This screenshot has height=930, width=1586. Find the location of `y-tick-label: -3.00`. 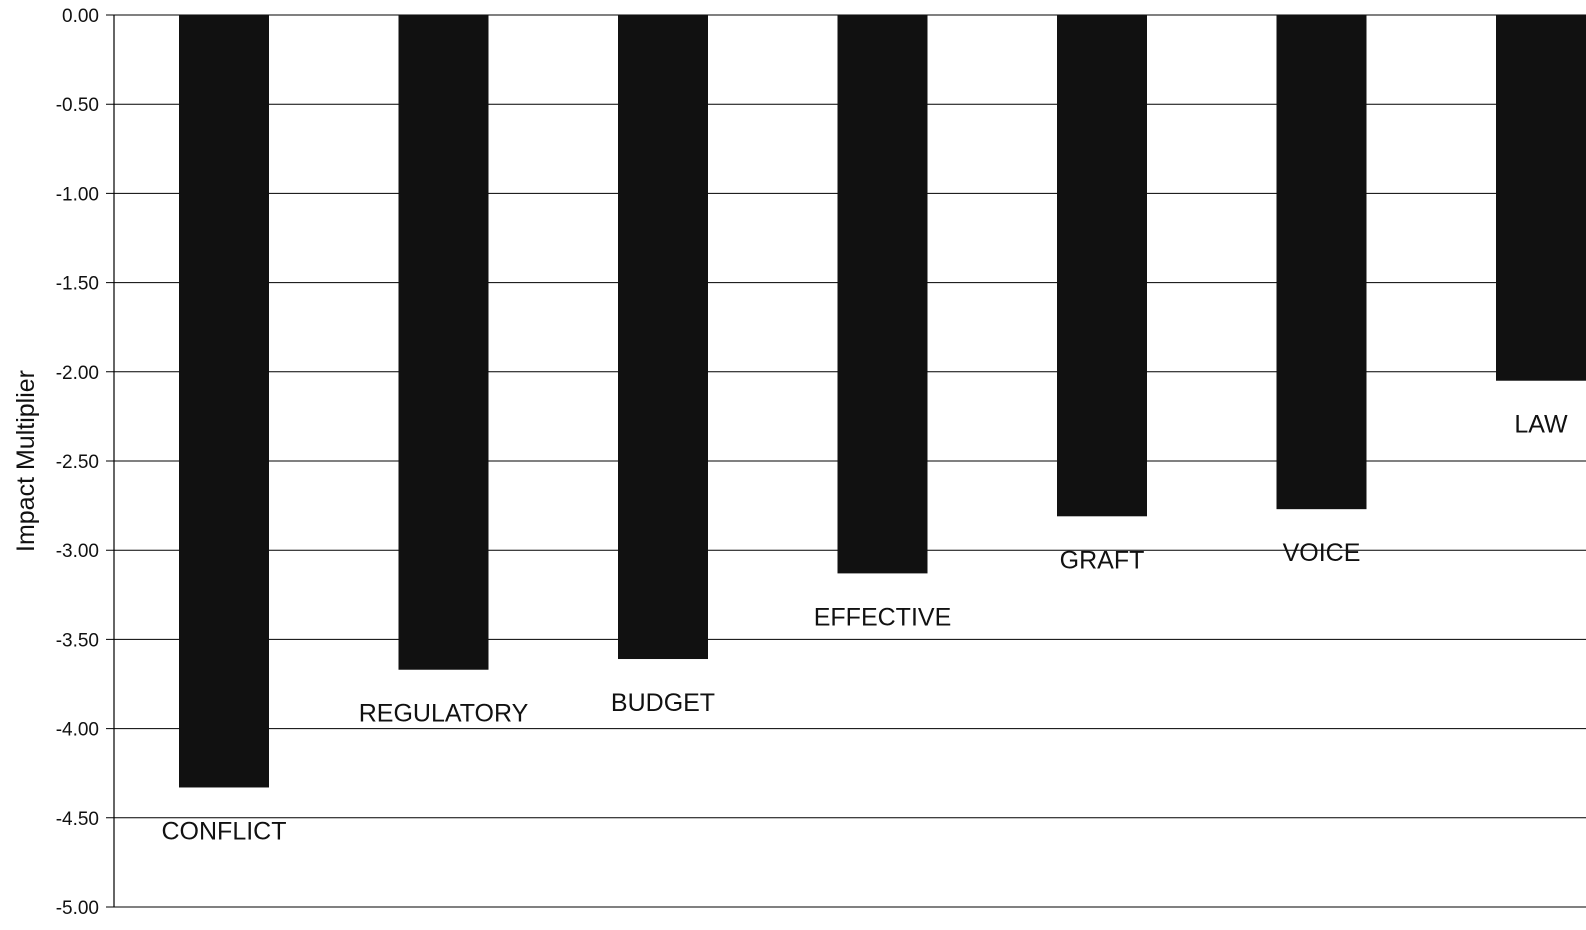

y-tick-label: -3.00 is located at coordinates (77, 551).